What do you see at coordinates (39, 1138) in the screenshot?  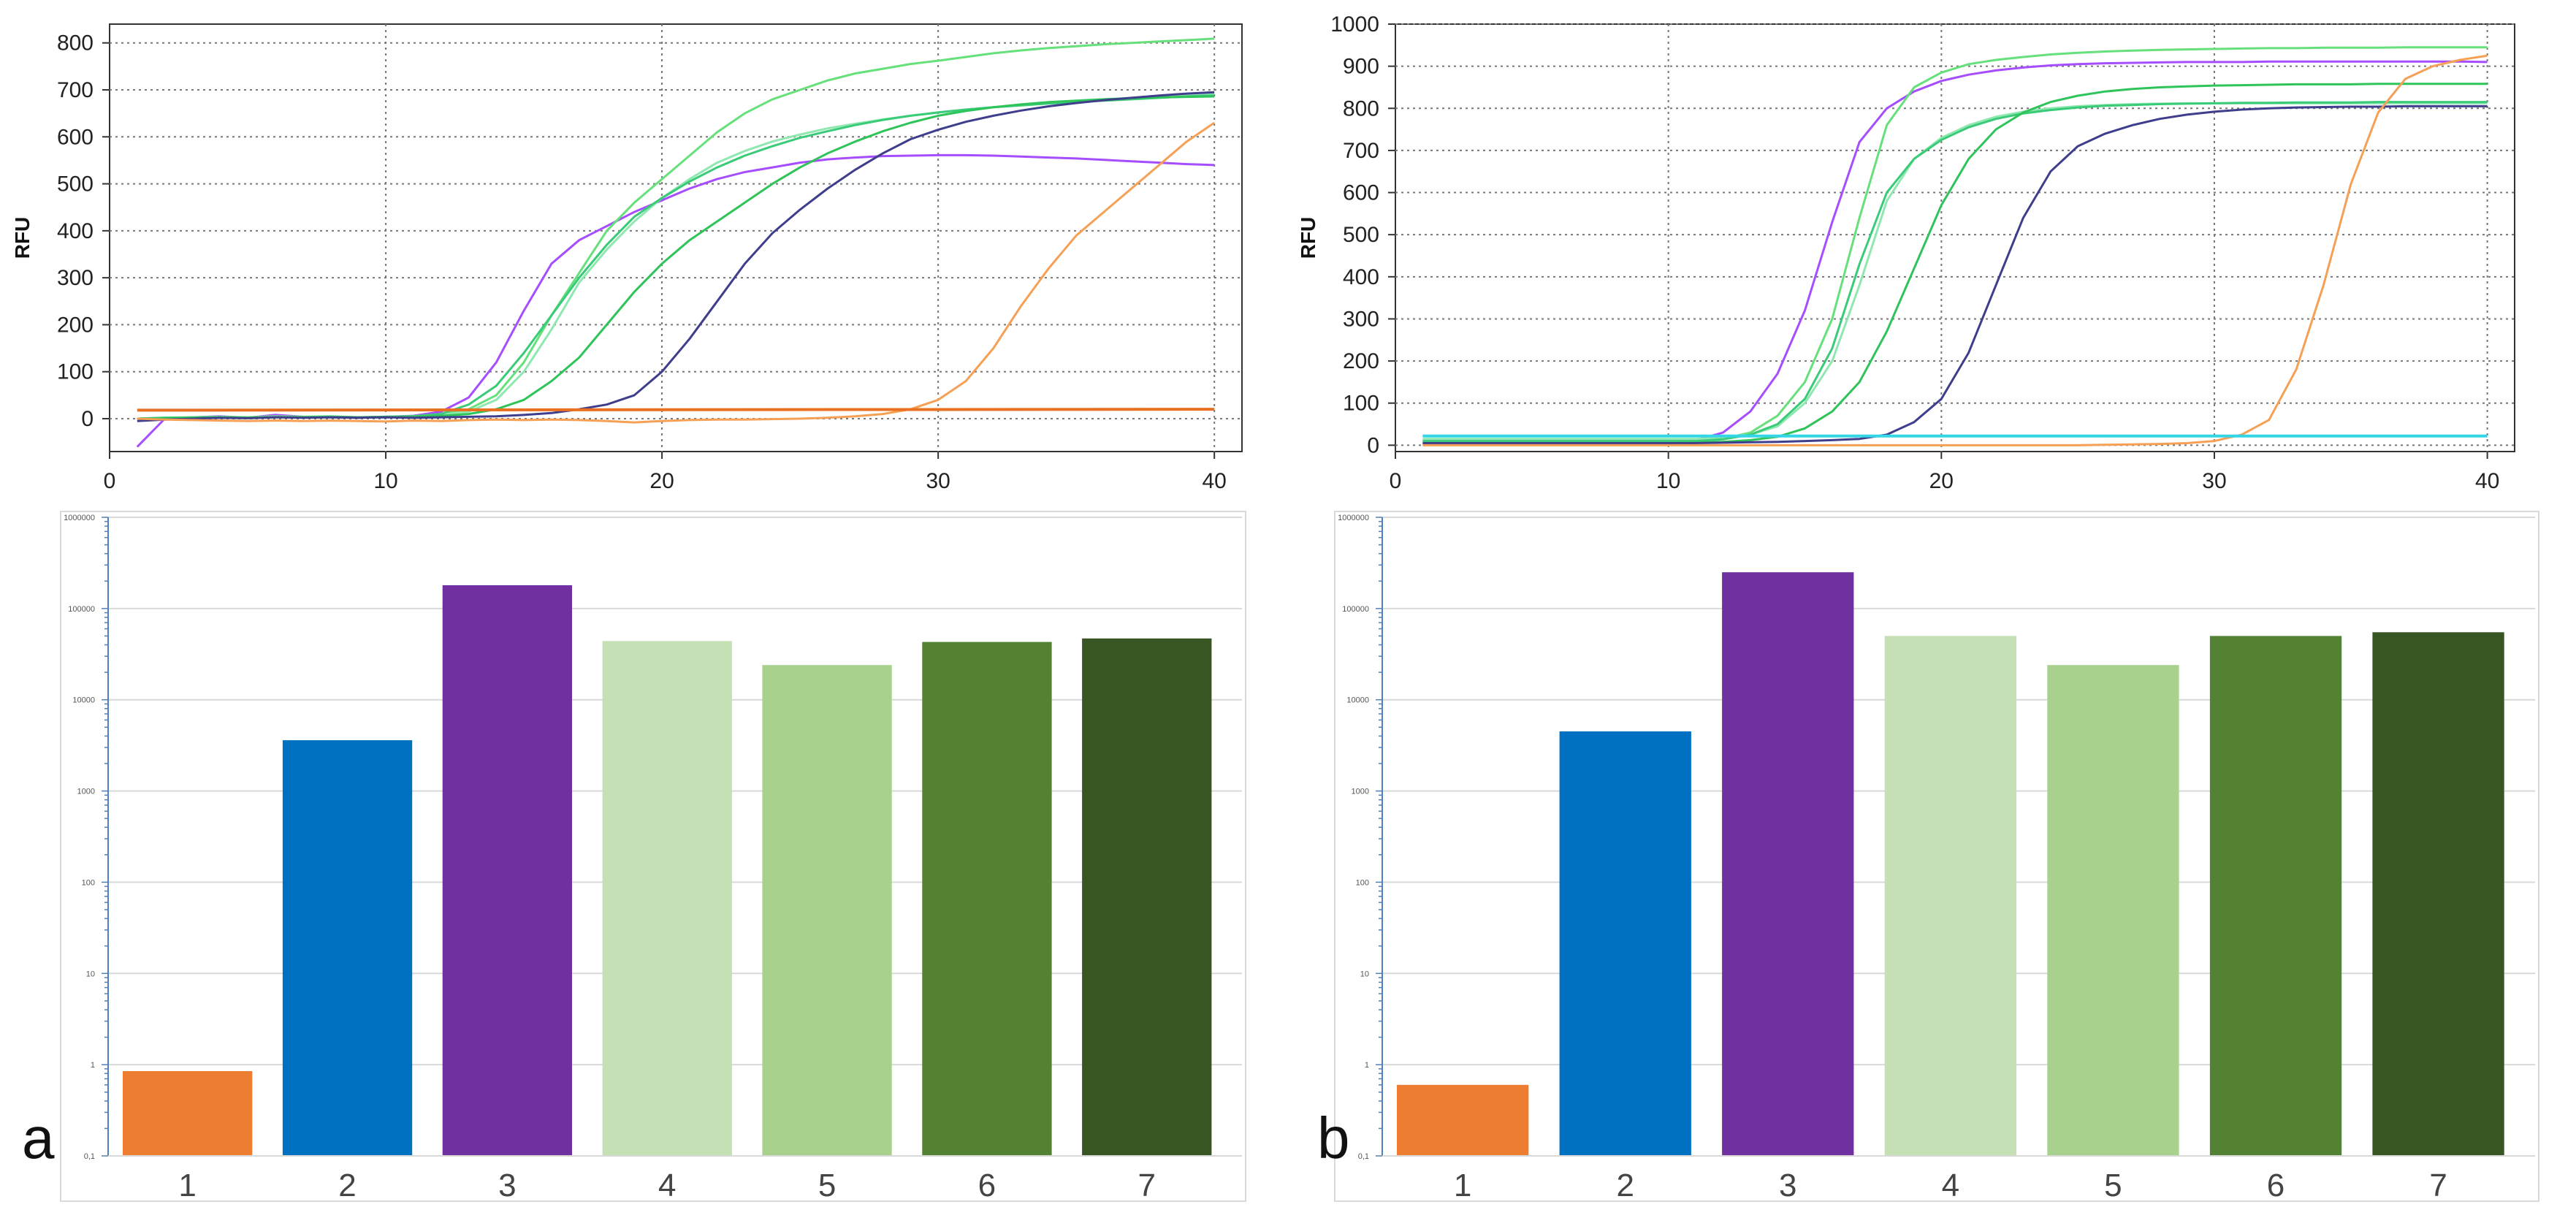 I see `panel-label-a: a` at bounding box center [39, 1138].